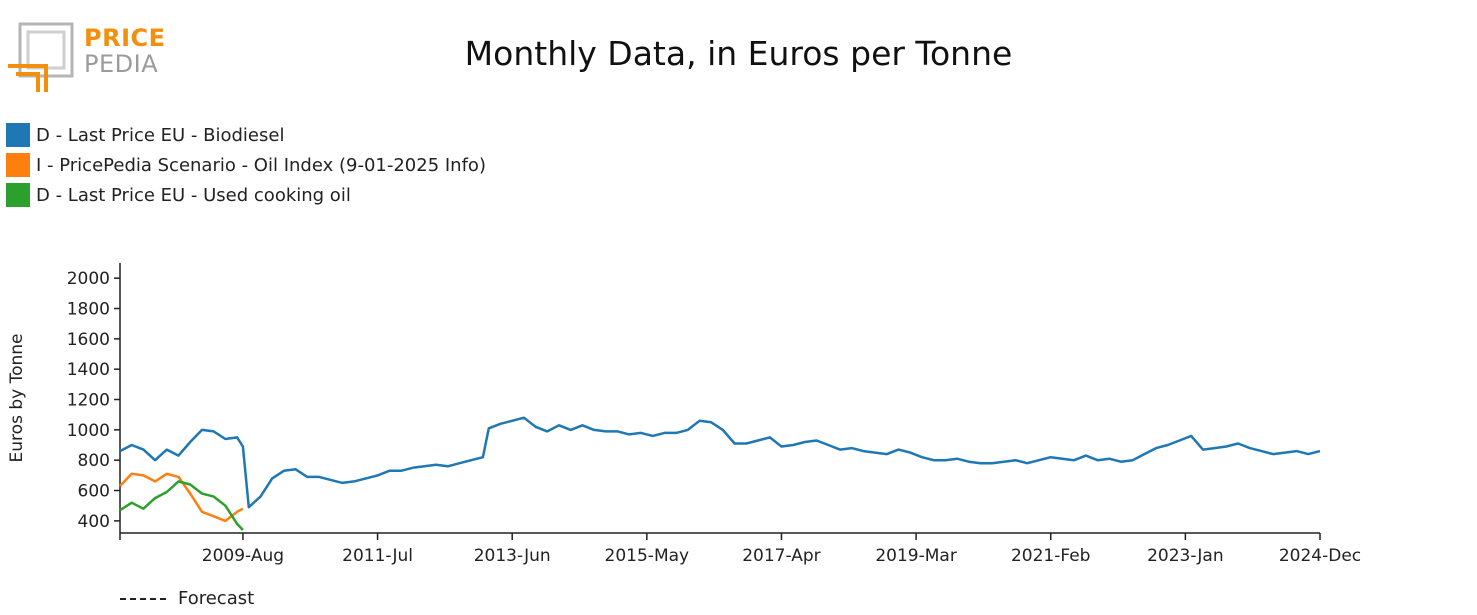 The image size is (1477, 615). Describe the element at coordinates (377, 556) in the screenshot. I see `x-tick-label: 2011-Jul` at that location.